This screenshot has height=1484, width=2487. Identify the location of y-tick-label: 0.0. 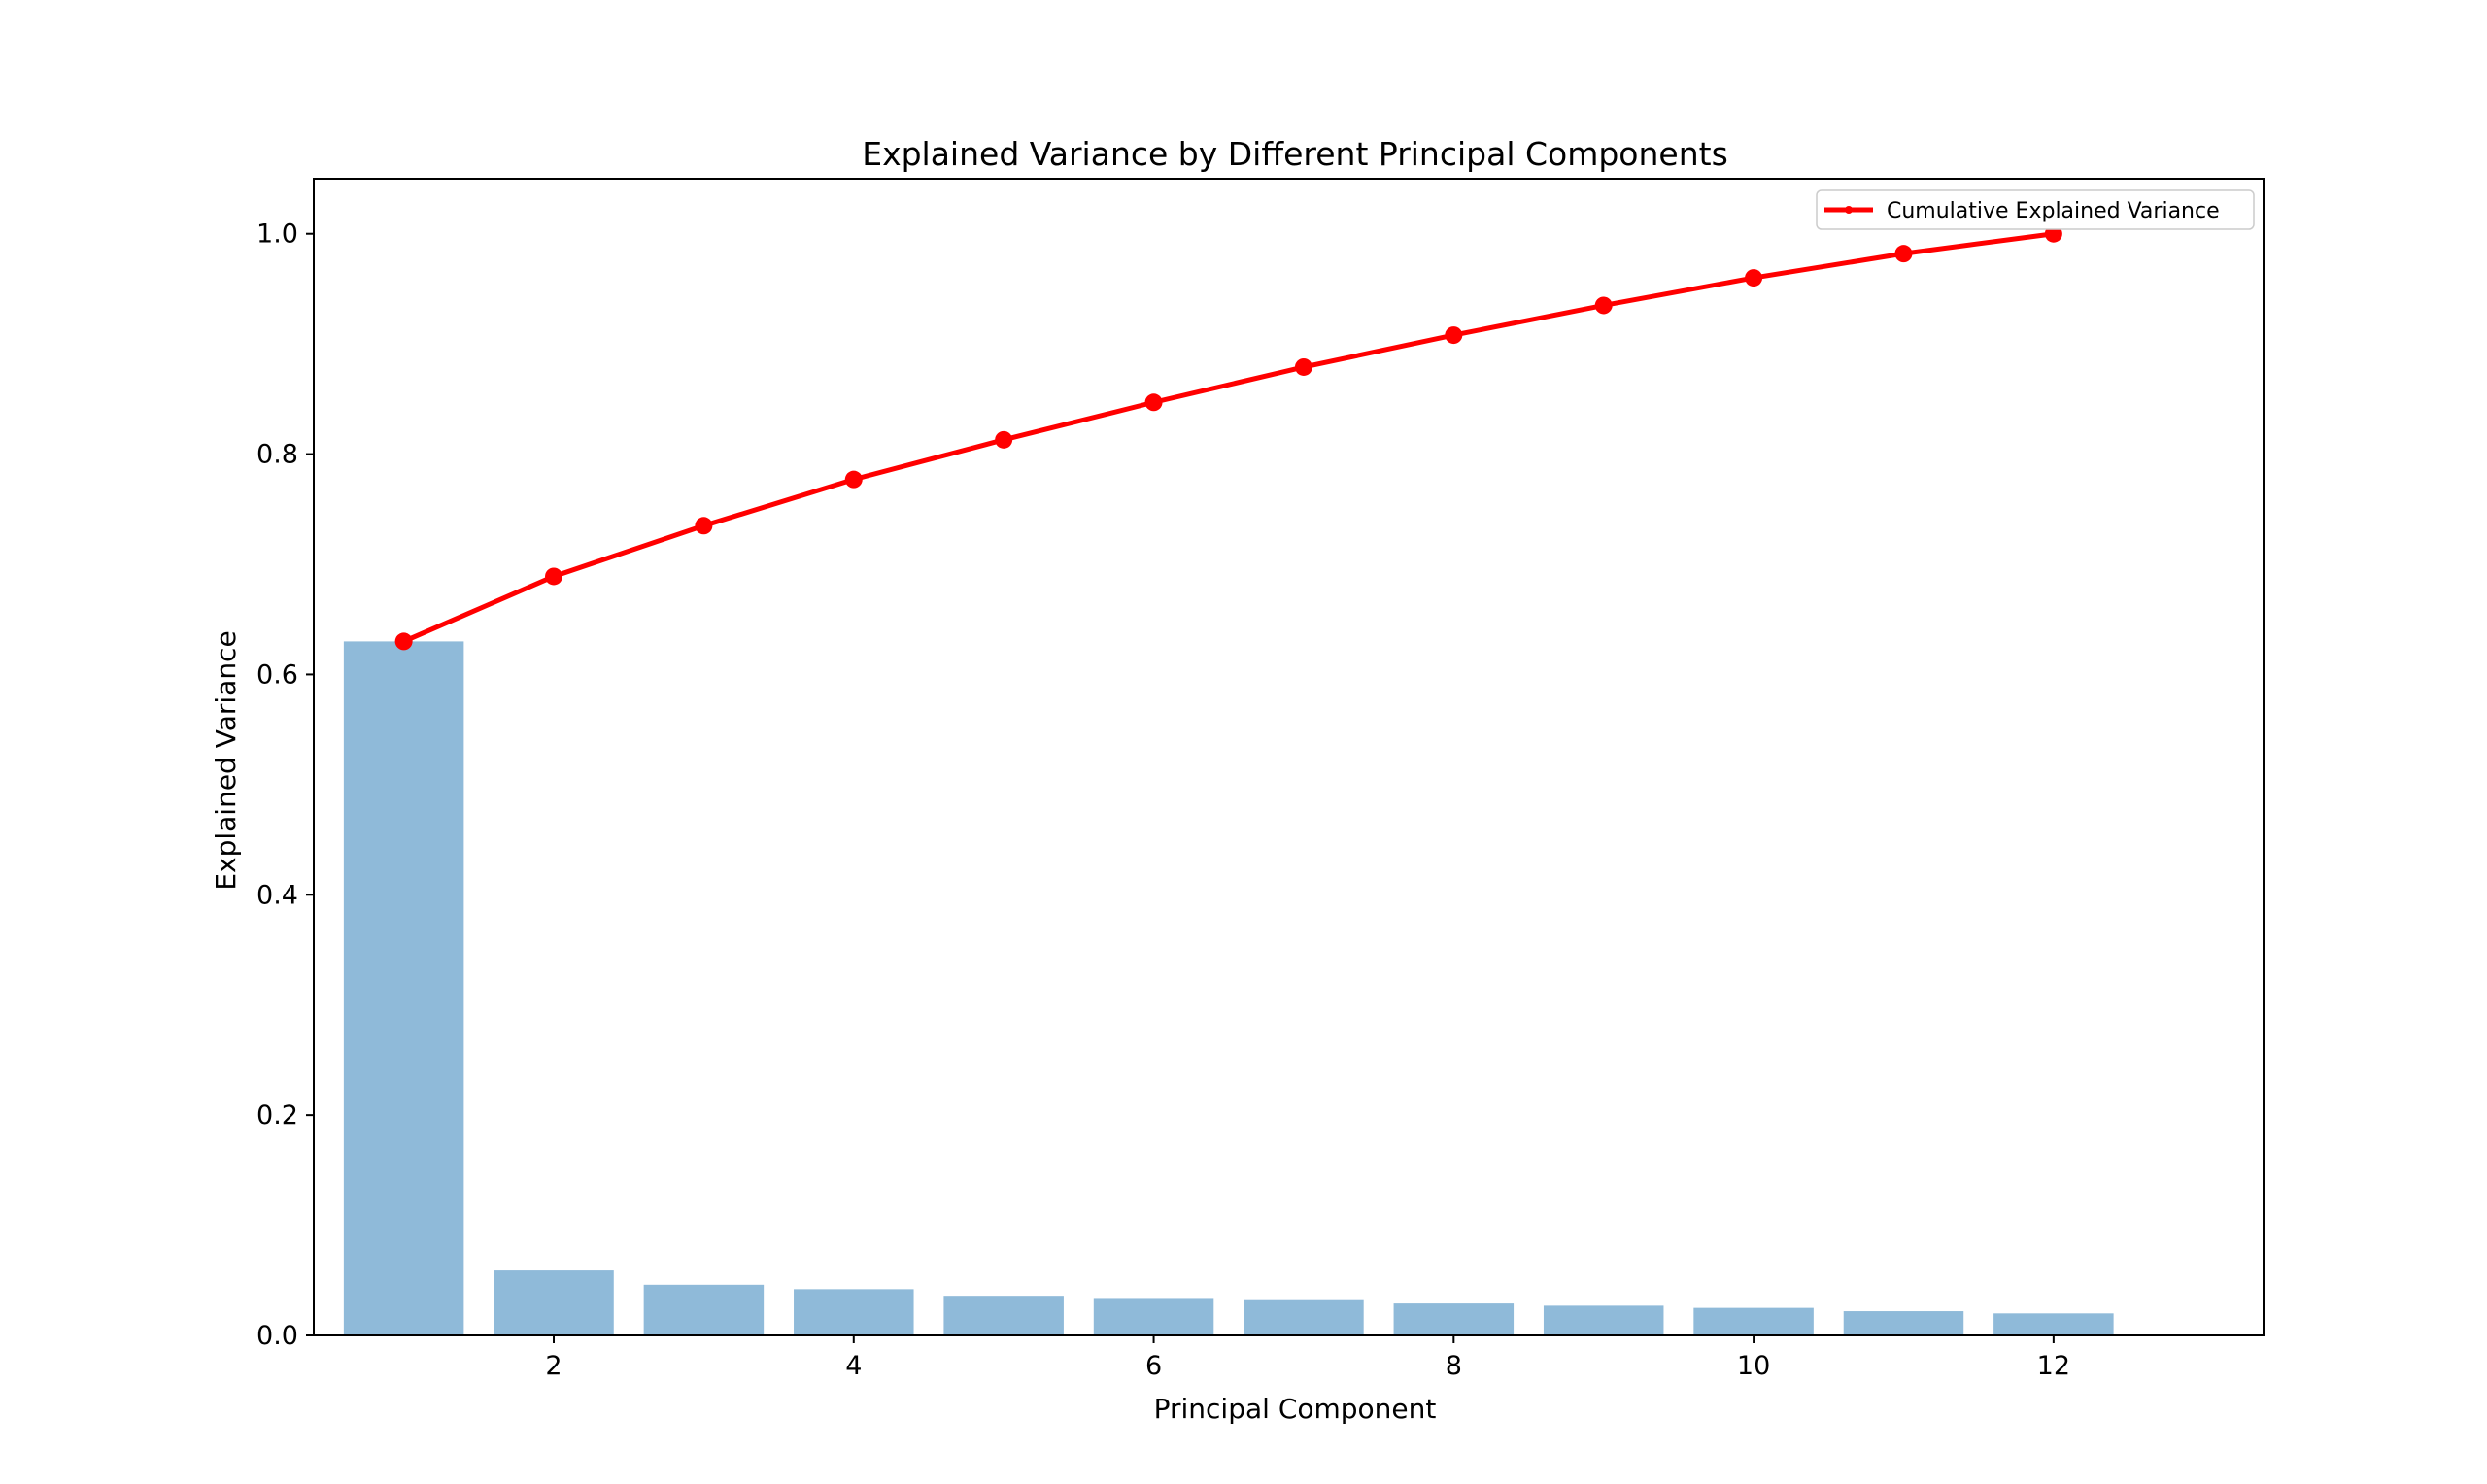
(277, 1336).